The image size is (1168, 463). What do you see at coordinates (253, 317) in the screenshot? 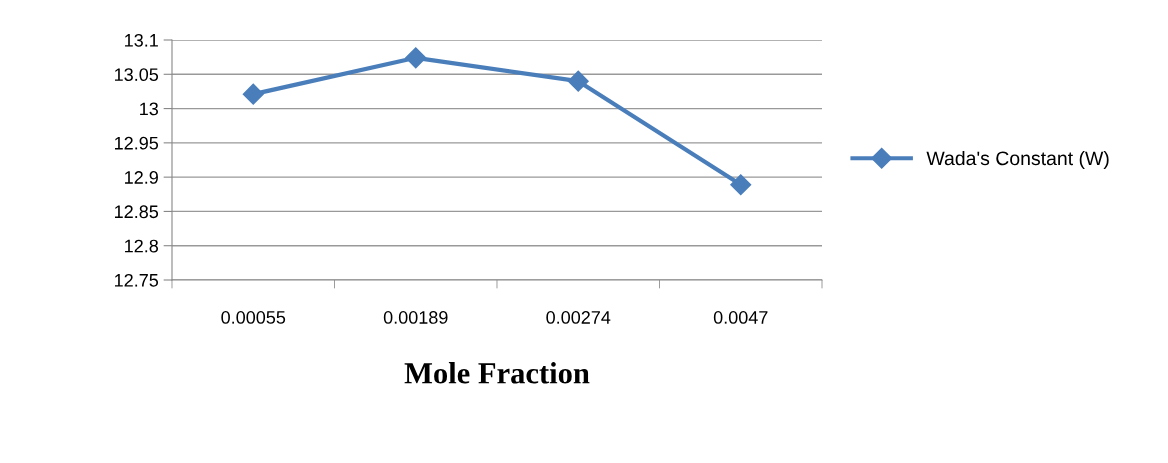
I see `x-tick-label: 0.00055` at bounding box center [253, 317].